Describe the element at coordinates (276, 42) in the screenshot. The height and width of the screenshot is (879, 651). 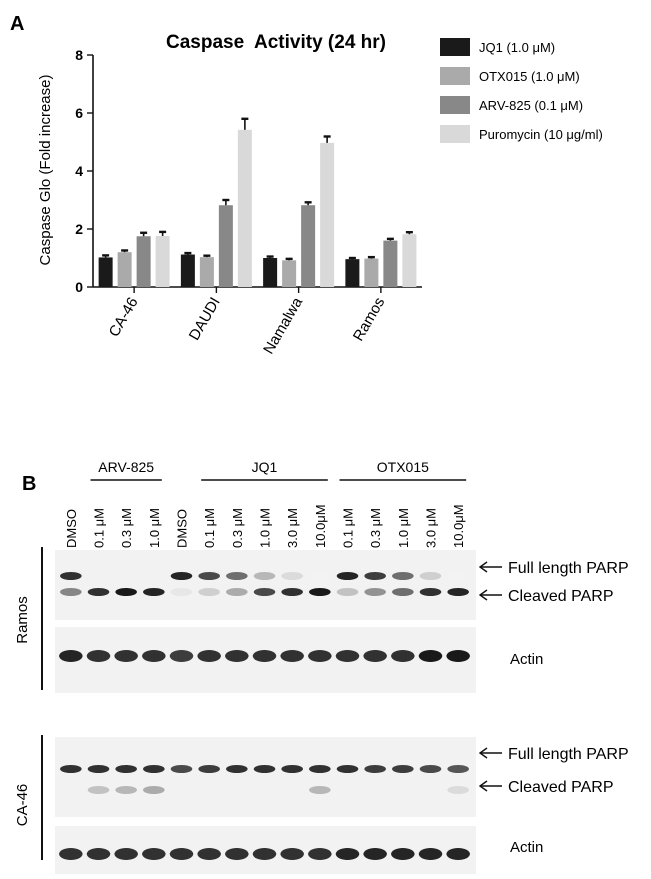
I see `chart-title: Caspase Activity (24 hr)` at that location.